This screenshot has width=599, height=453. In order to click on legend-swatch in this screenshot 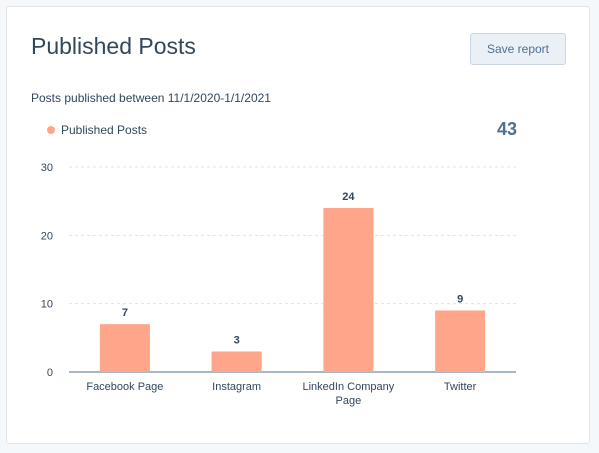, I will do `click(51, 130)`.